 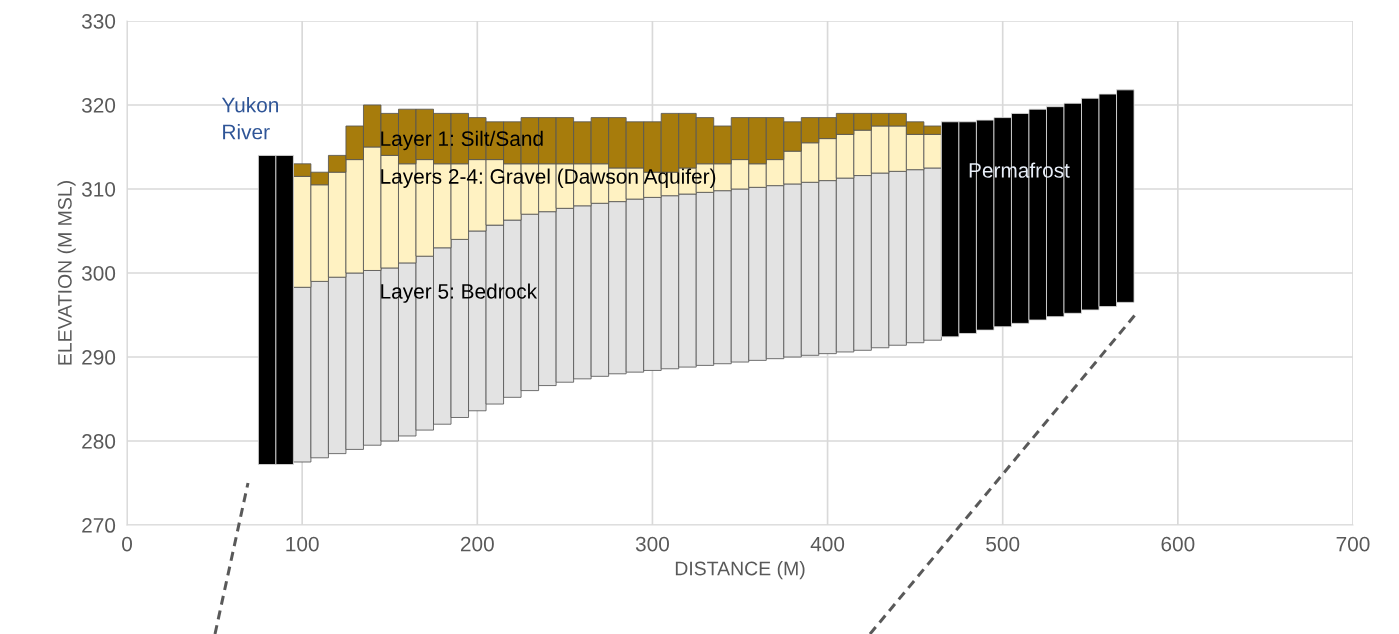 What do you see at coordinates (127, 544) in the screenshot?
I see `x-tick-label: 0` at bounding box center [127, 544].